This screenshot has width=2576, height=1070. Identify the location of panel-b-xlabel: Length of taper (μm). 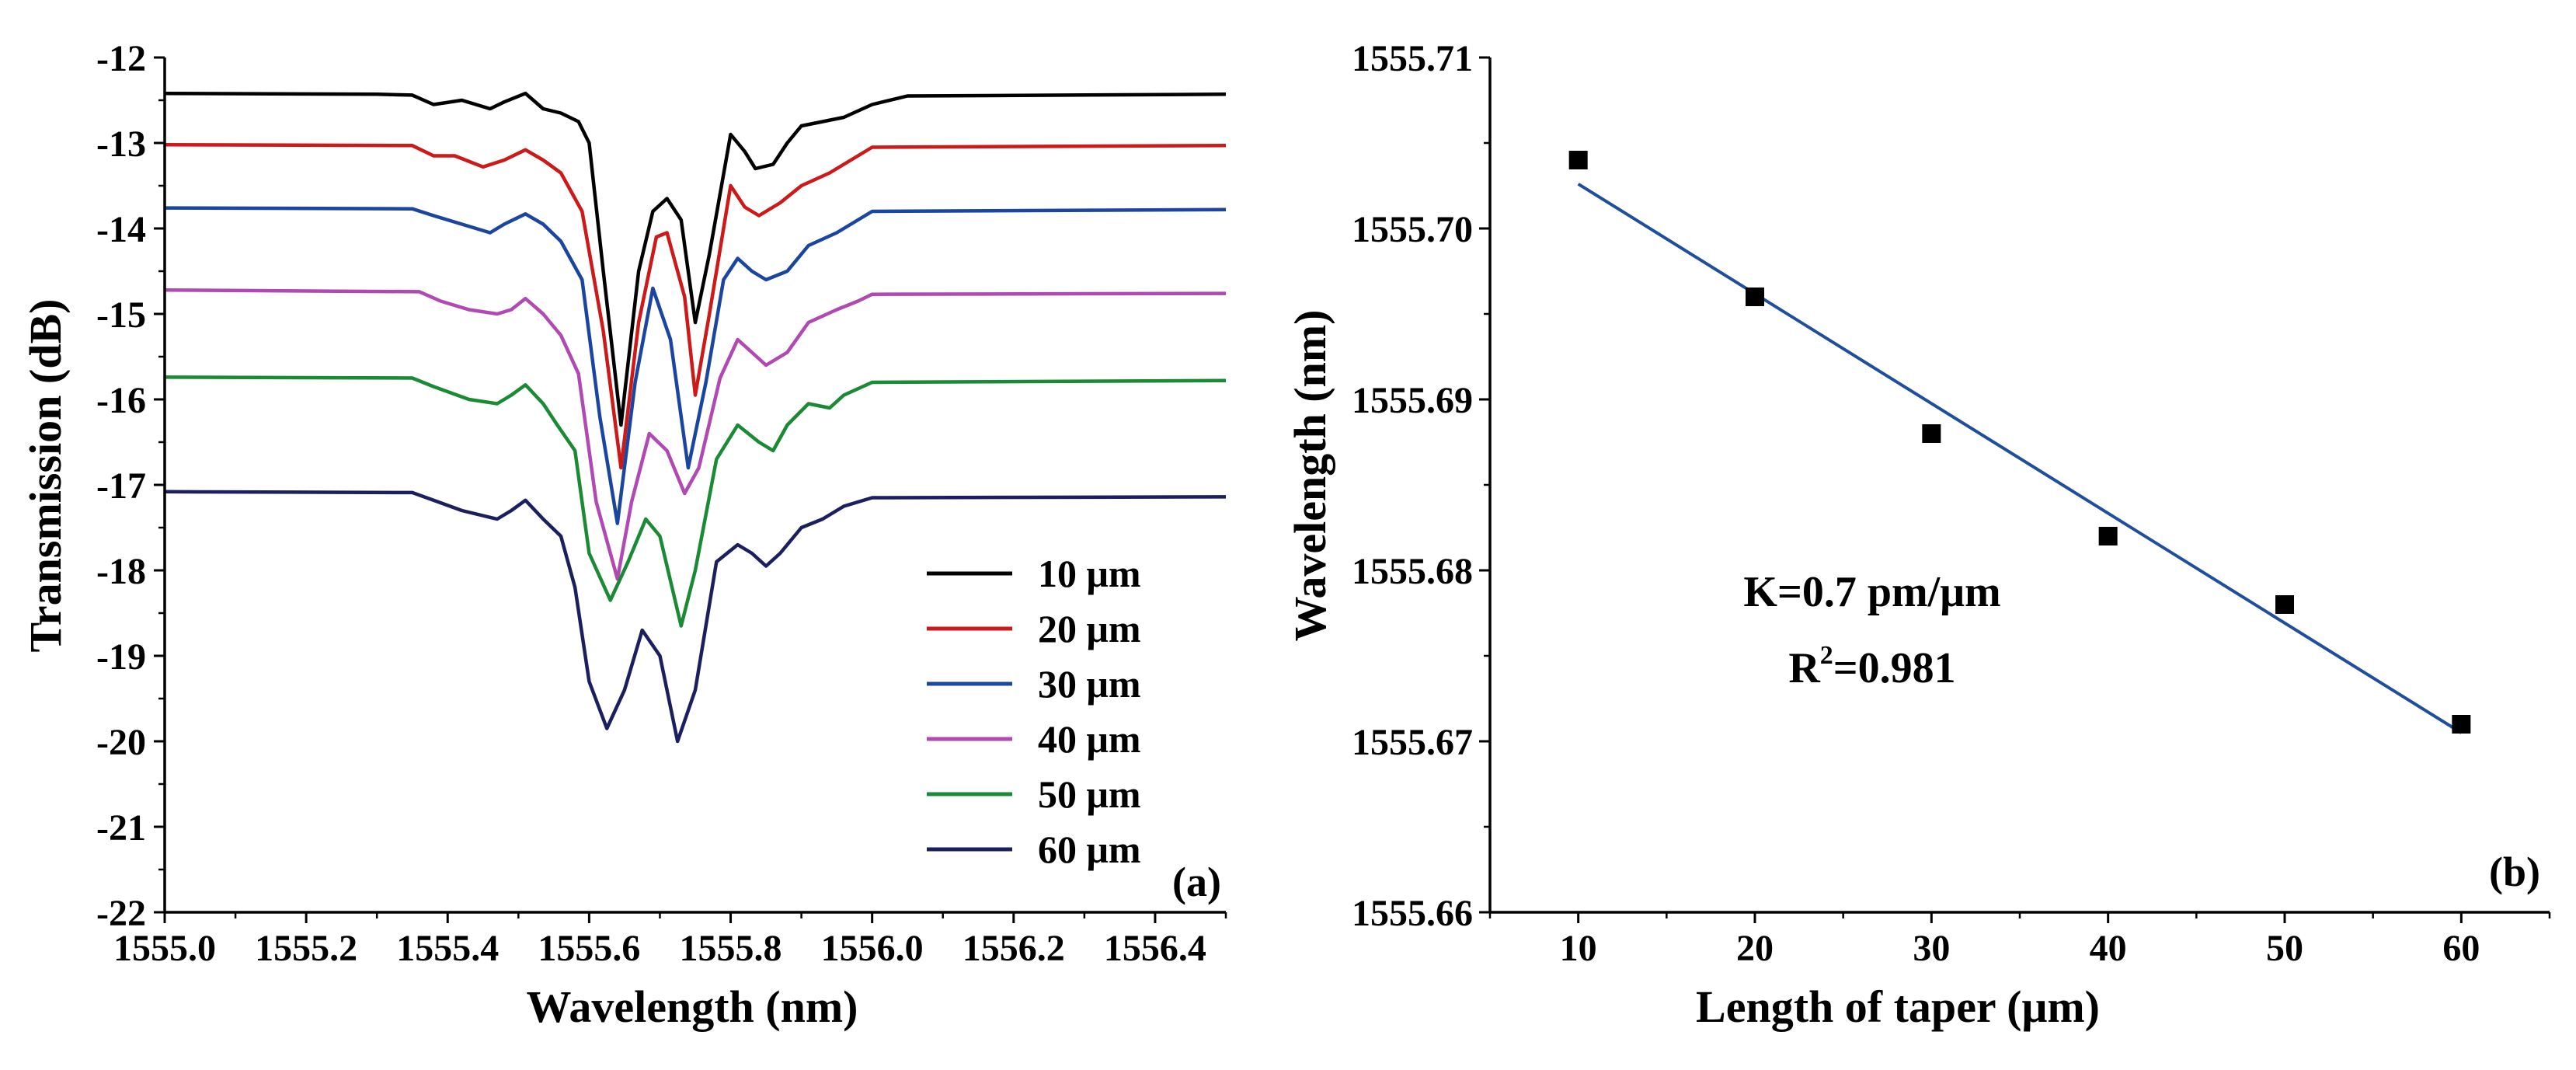
(1898, 1007).